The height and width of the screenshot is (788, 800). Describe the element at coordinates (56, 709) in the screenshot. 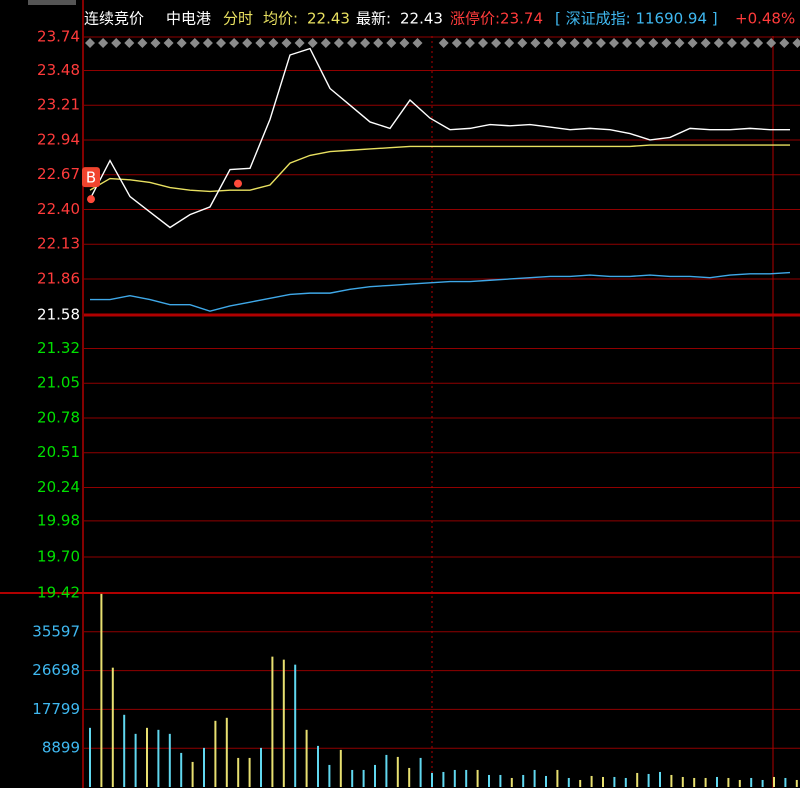

I see `y-tick-label: 17799` at that location.